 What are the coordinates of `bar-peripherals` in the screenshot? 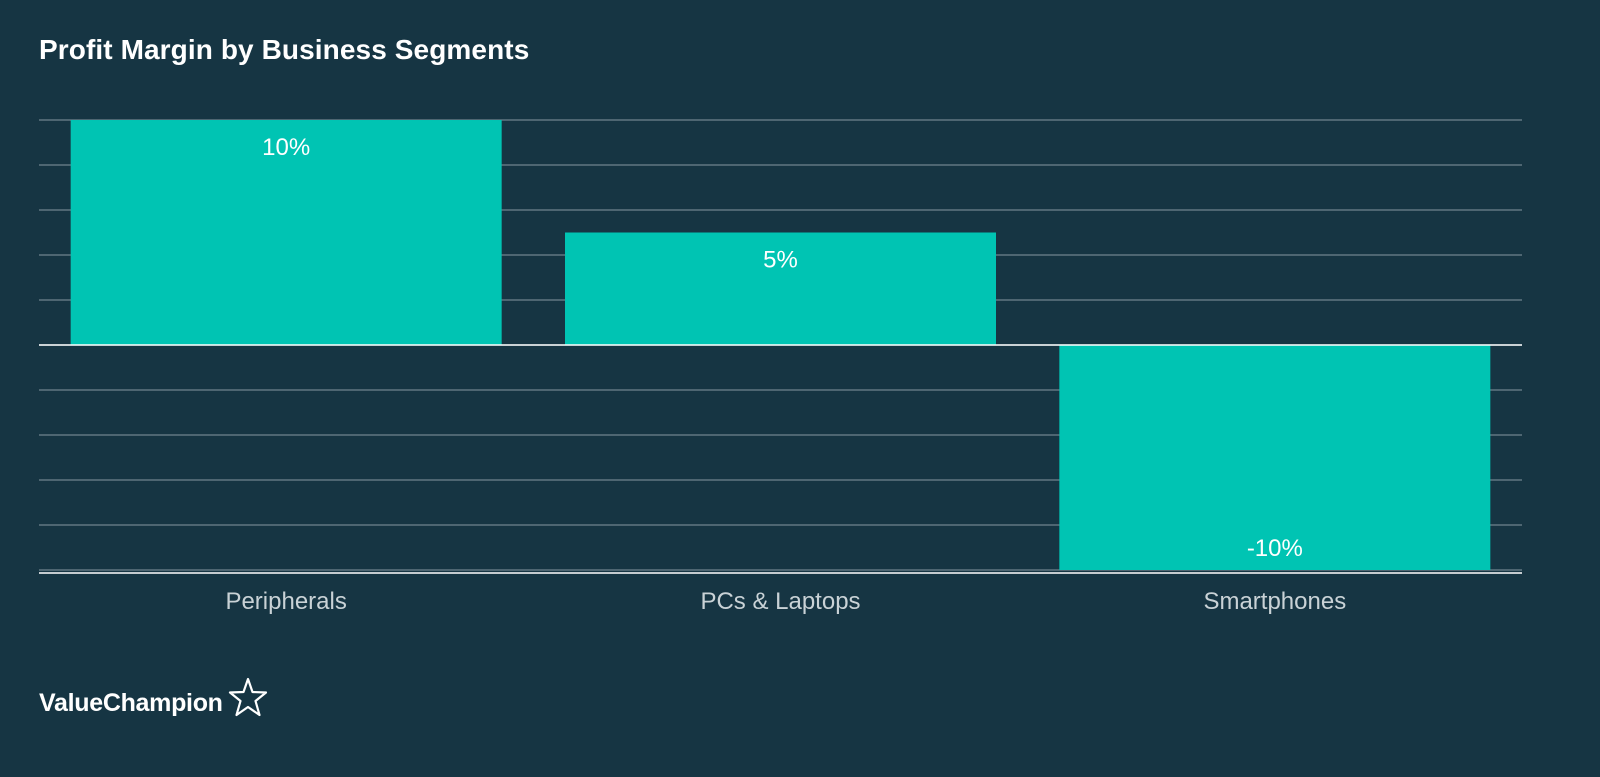 It's located at (286, 232).